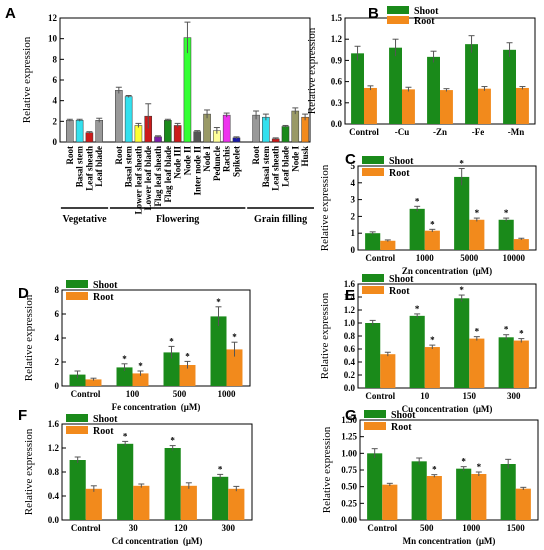 The height and width of the screenshot is (550, 544). Describe the element at coordinates (181, 528) in the screenshot. I see `x-tick-label-F-2: 120` at that location.